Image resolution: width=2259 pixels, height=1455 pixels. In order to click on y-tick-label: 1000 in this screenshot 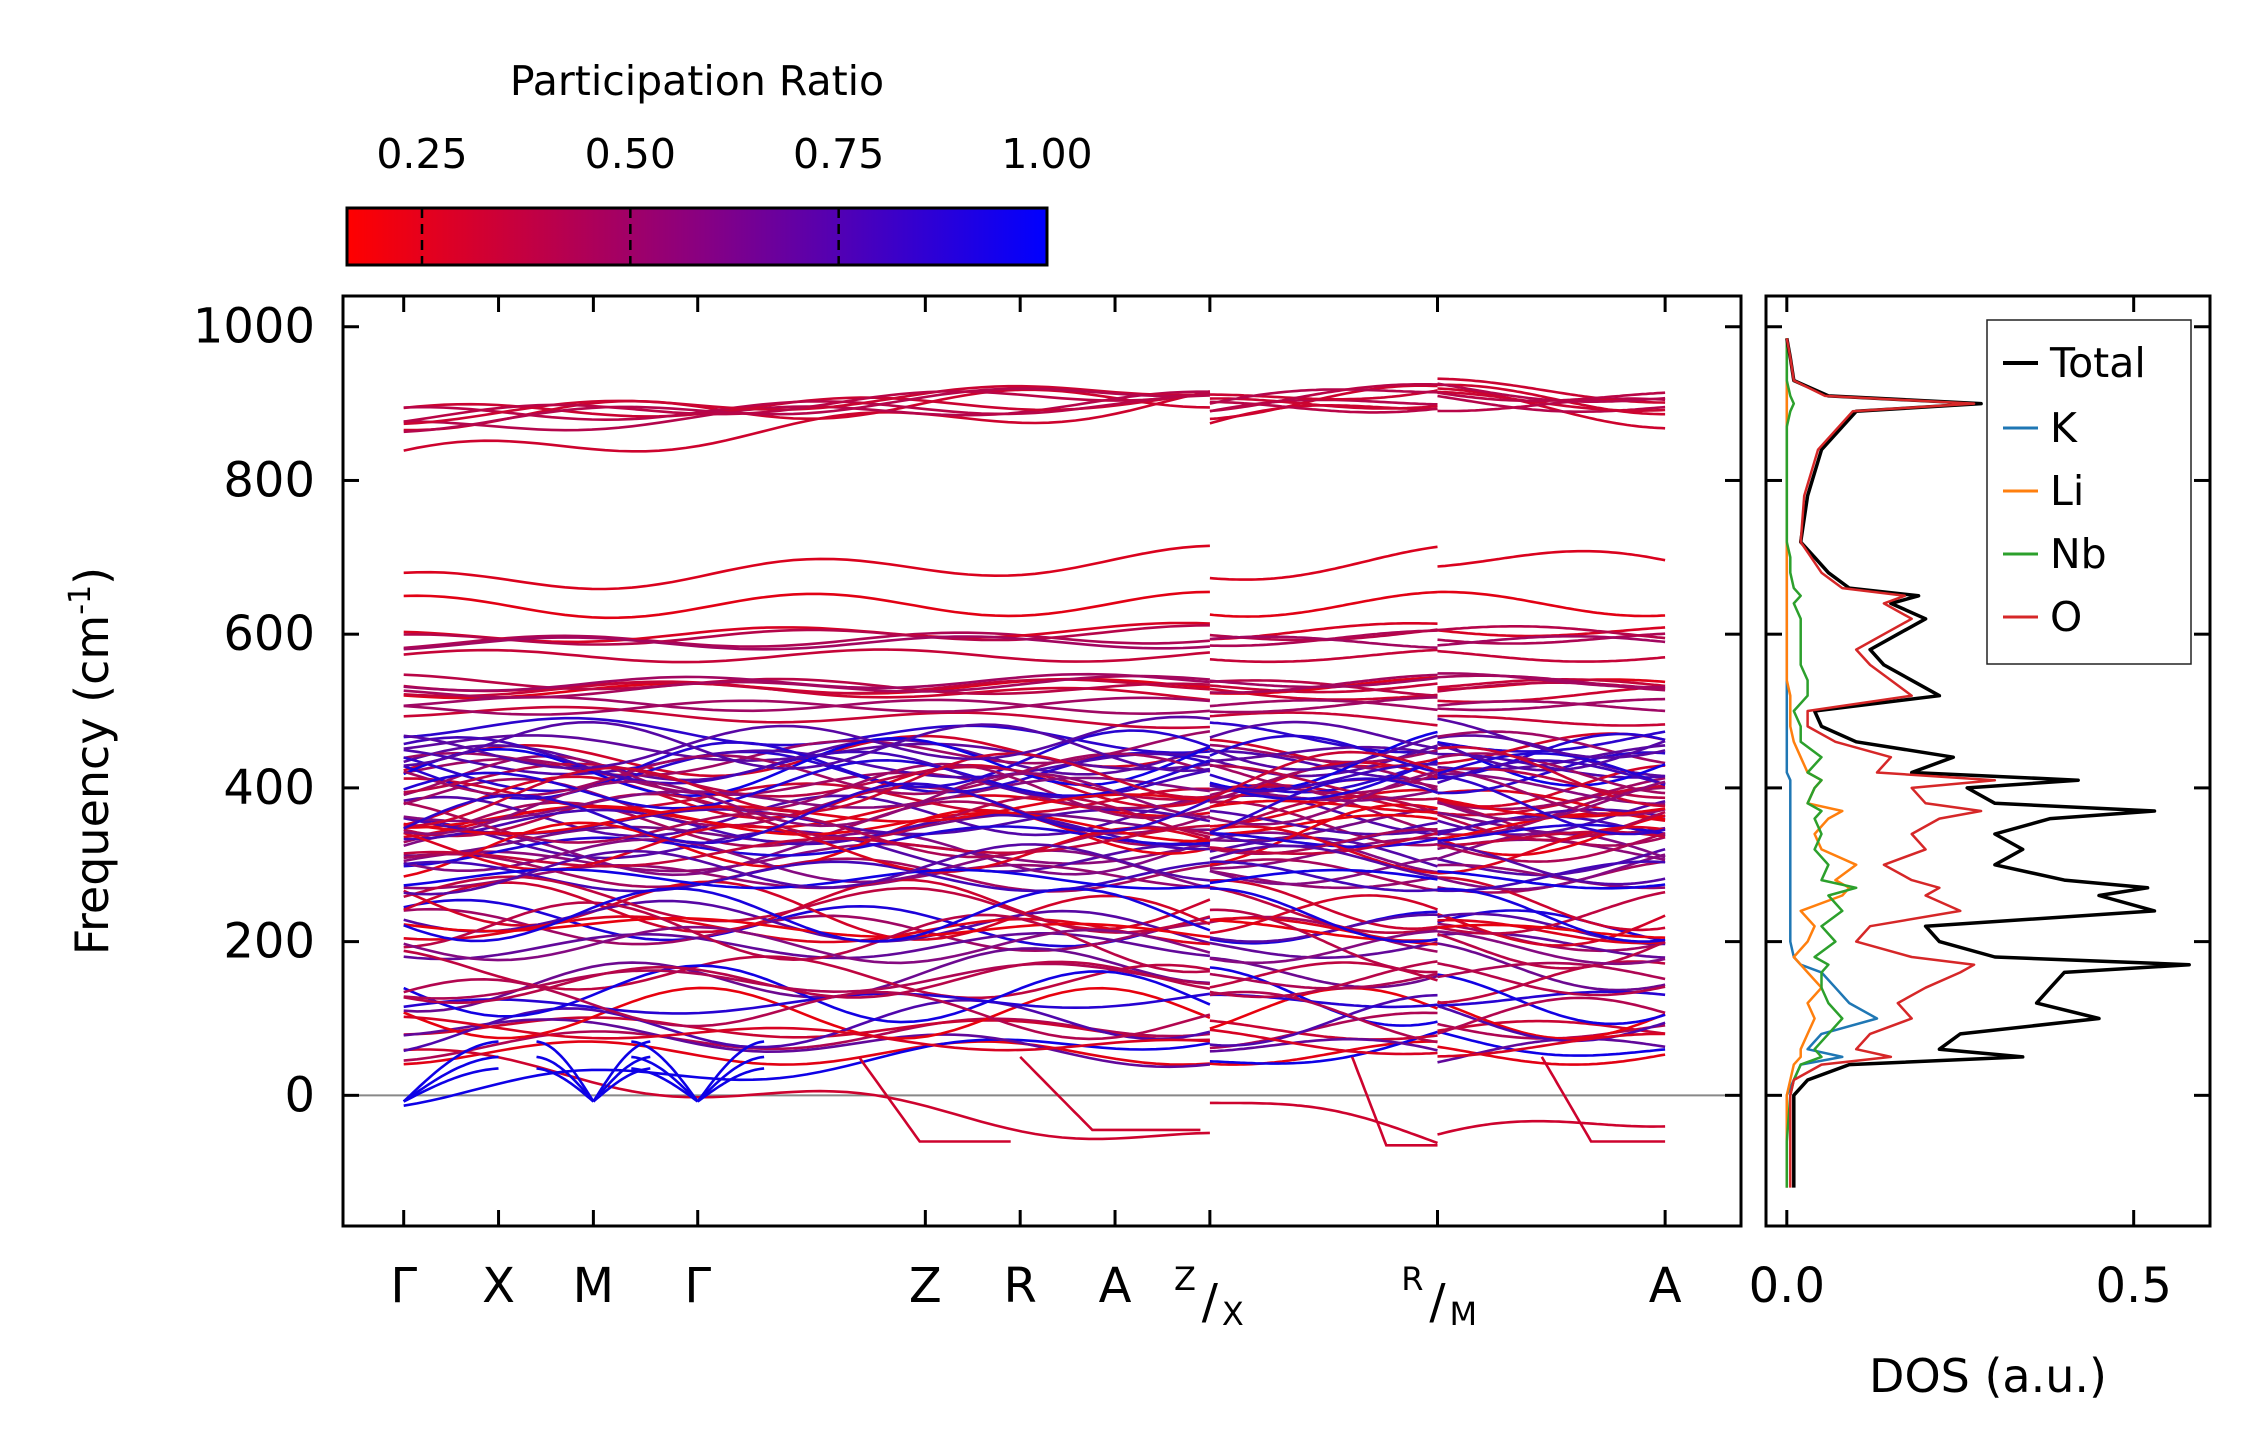, I will do `click(254, 327)`.